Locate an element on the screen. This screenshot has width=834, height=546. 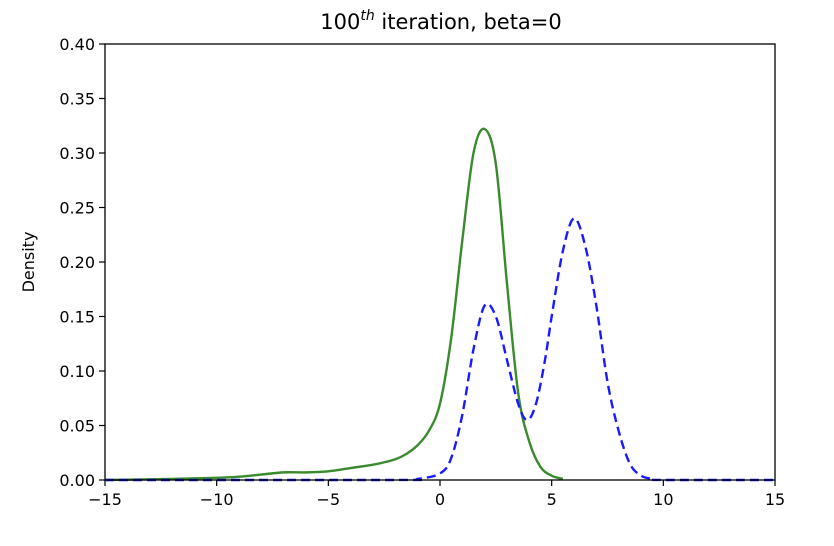
y-axis-label: Density is located at coordinates (28, 262).